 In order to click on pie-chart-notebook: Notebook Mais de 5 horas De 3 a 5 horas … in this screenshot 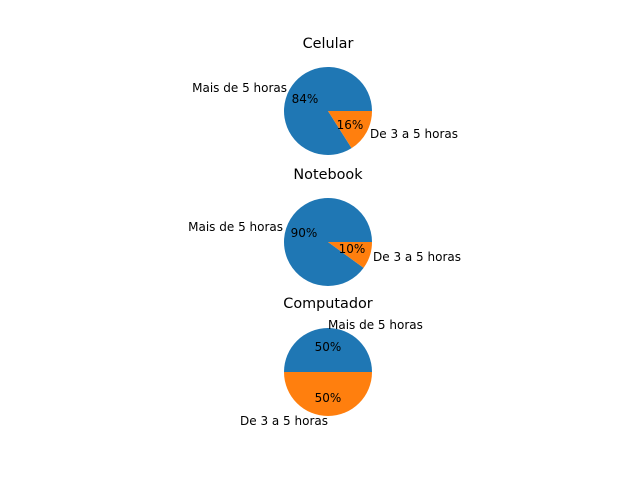, I will do `click(324, 226)`.